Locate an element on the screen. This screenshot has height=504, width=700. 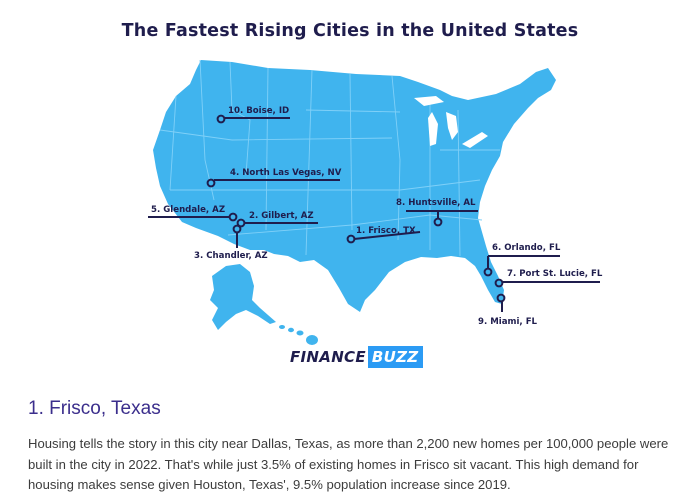
city-marker-9-miami is located at coordinates (501, 302).